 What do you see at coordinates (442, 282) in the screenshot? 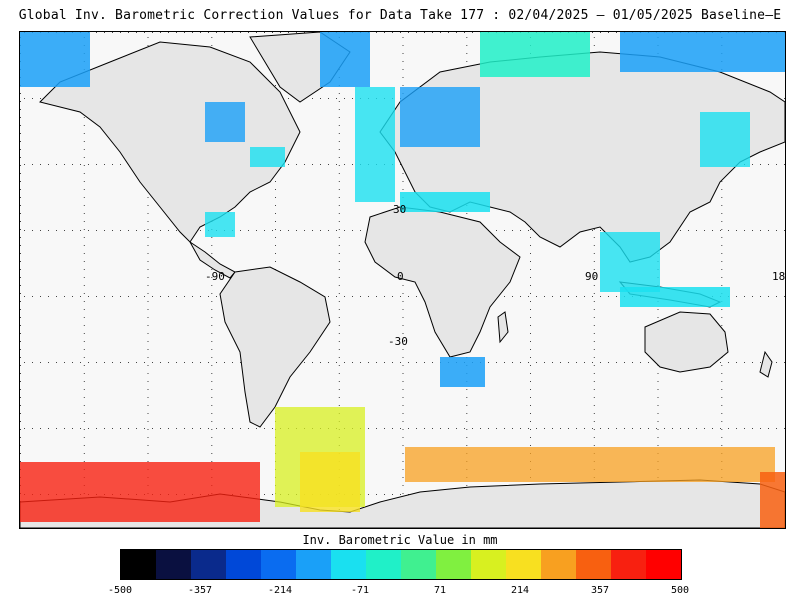
I see `africa-land` at bounding box center [442, 282].